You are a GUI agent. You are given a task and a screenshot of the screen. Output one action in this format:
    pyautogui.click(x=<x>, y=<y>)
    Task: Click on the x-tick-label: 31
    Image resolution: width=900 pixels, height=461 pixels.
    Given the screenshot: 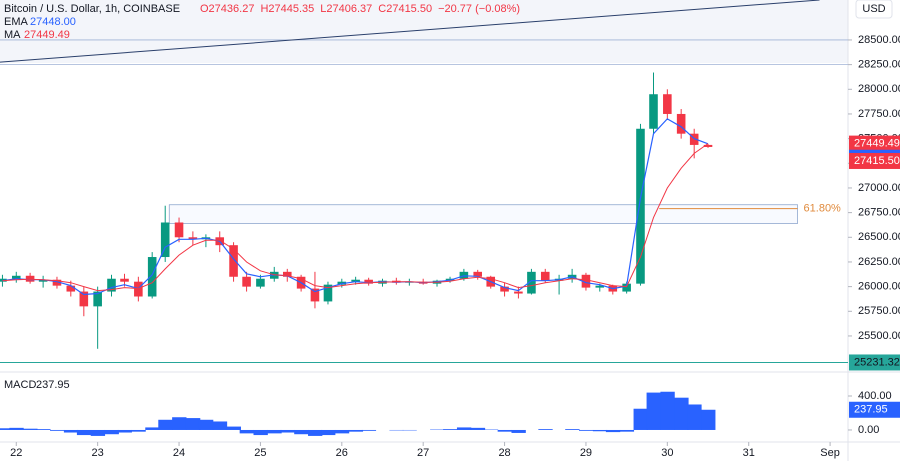 What is the action you would take?
    pyautogui.click(x=749, y=453)
    